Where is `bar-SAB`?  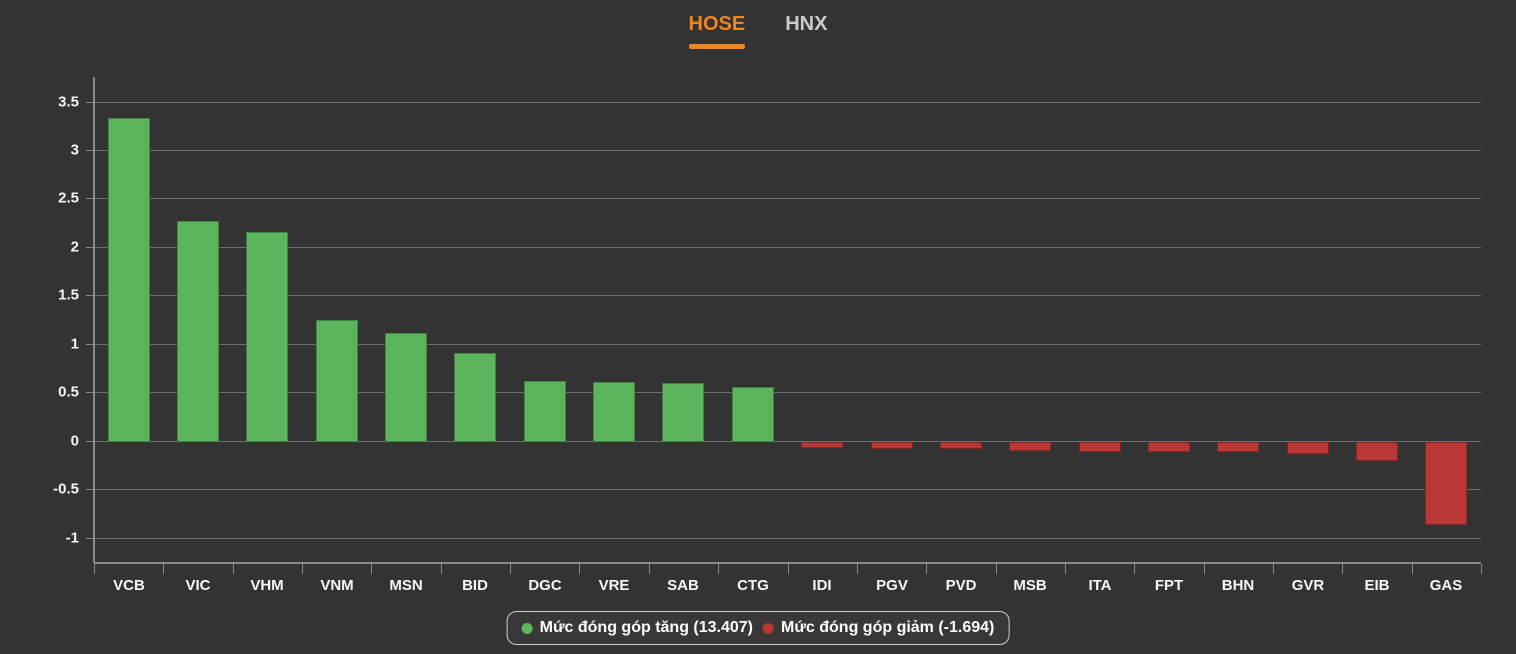 bar-SAB is located at coordinates (683, 412).